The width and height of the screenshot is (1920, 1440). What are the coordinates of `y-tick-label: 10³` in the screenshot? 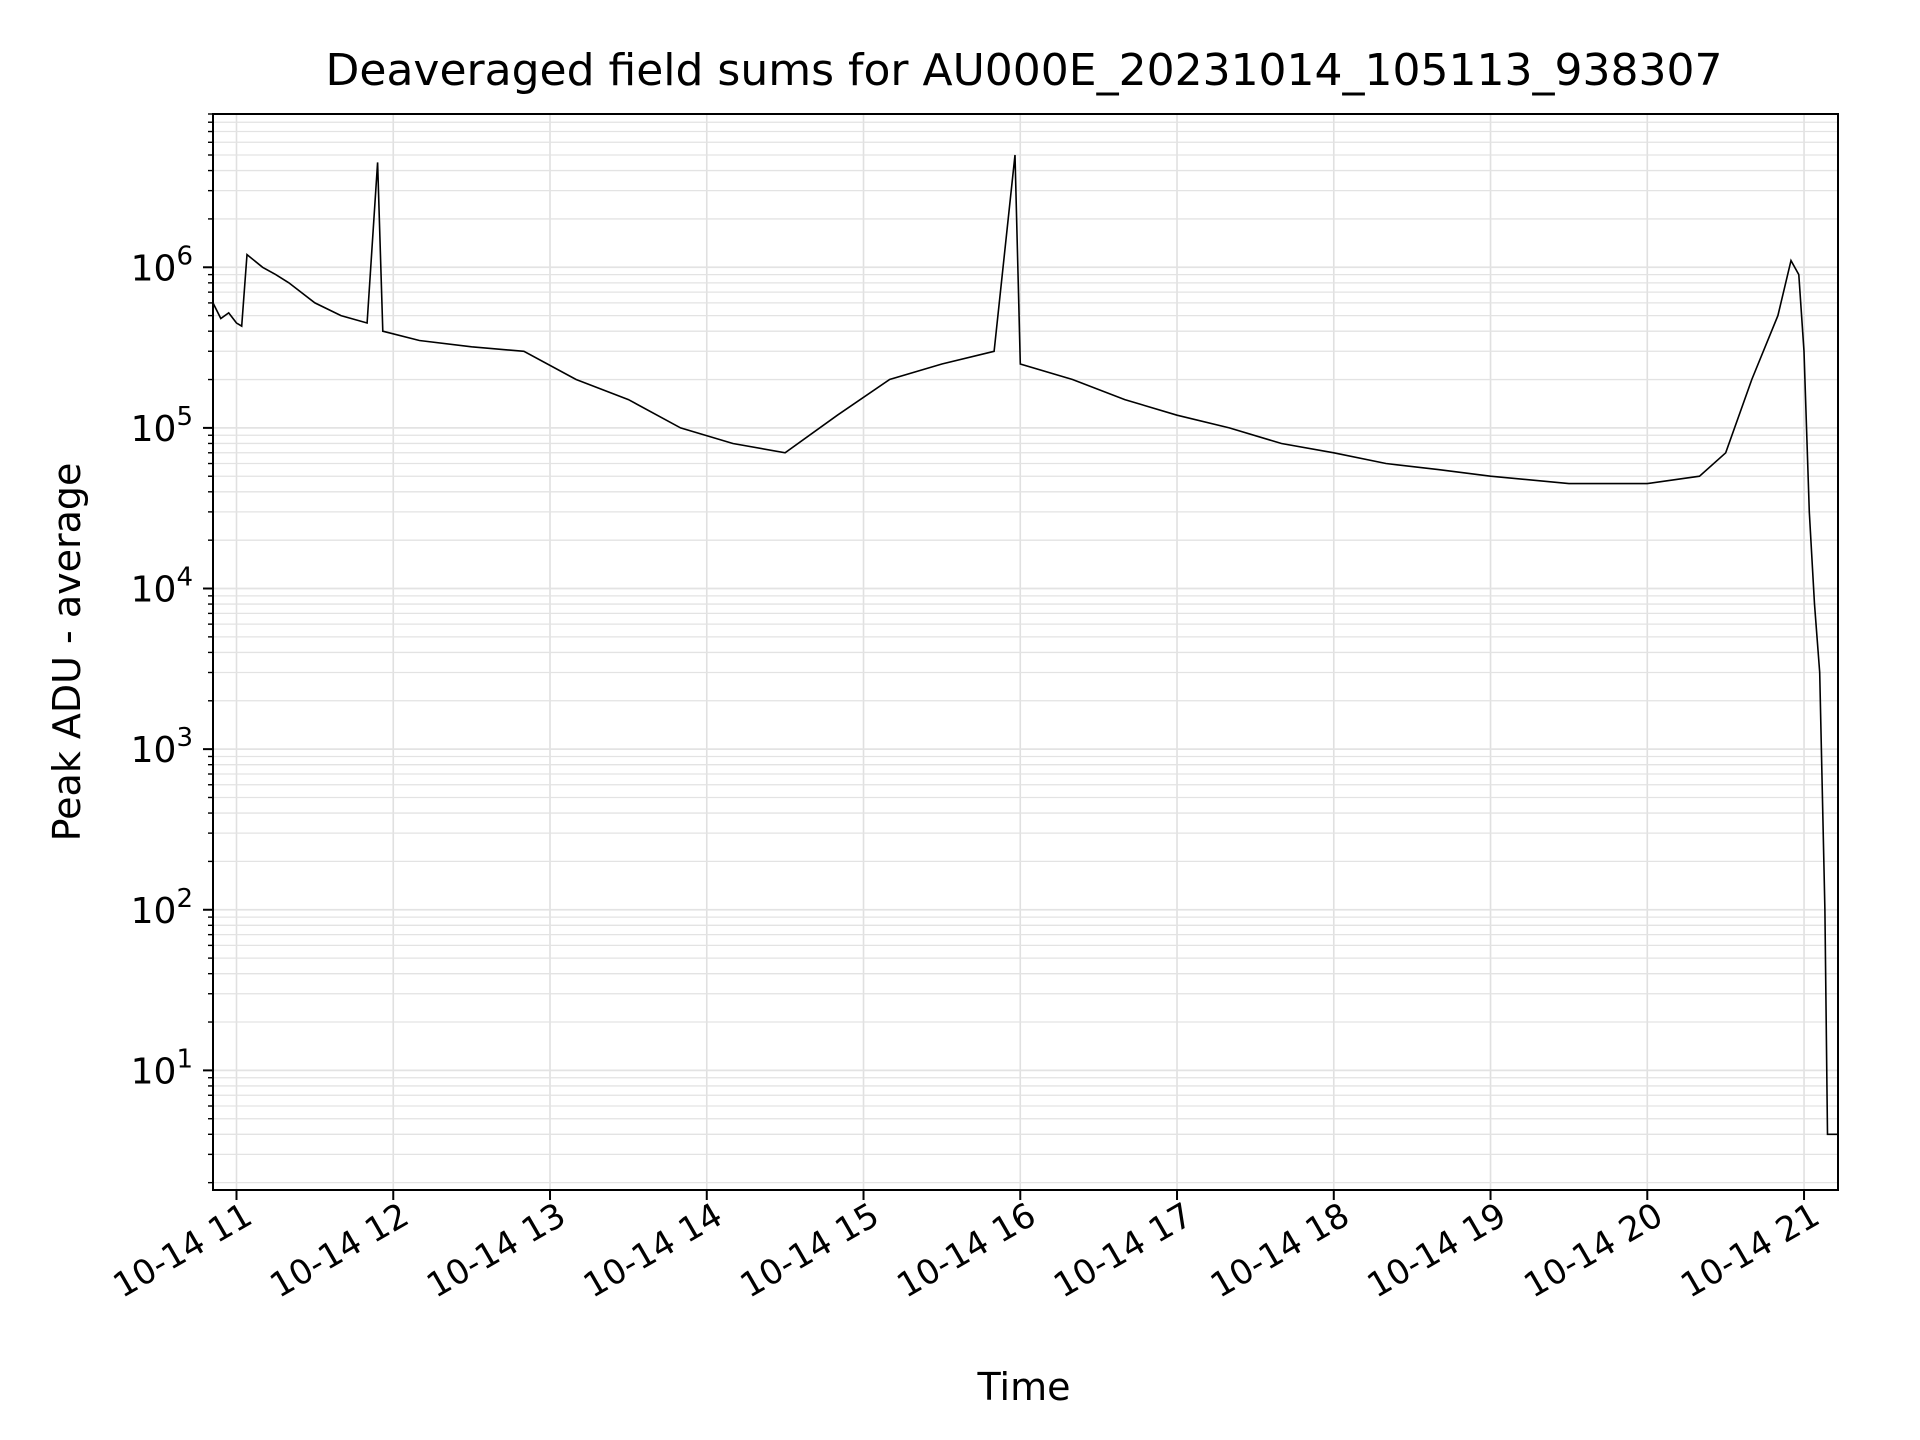 It's located at (162, 747).